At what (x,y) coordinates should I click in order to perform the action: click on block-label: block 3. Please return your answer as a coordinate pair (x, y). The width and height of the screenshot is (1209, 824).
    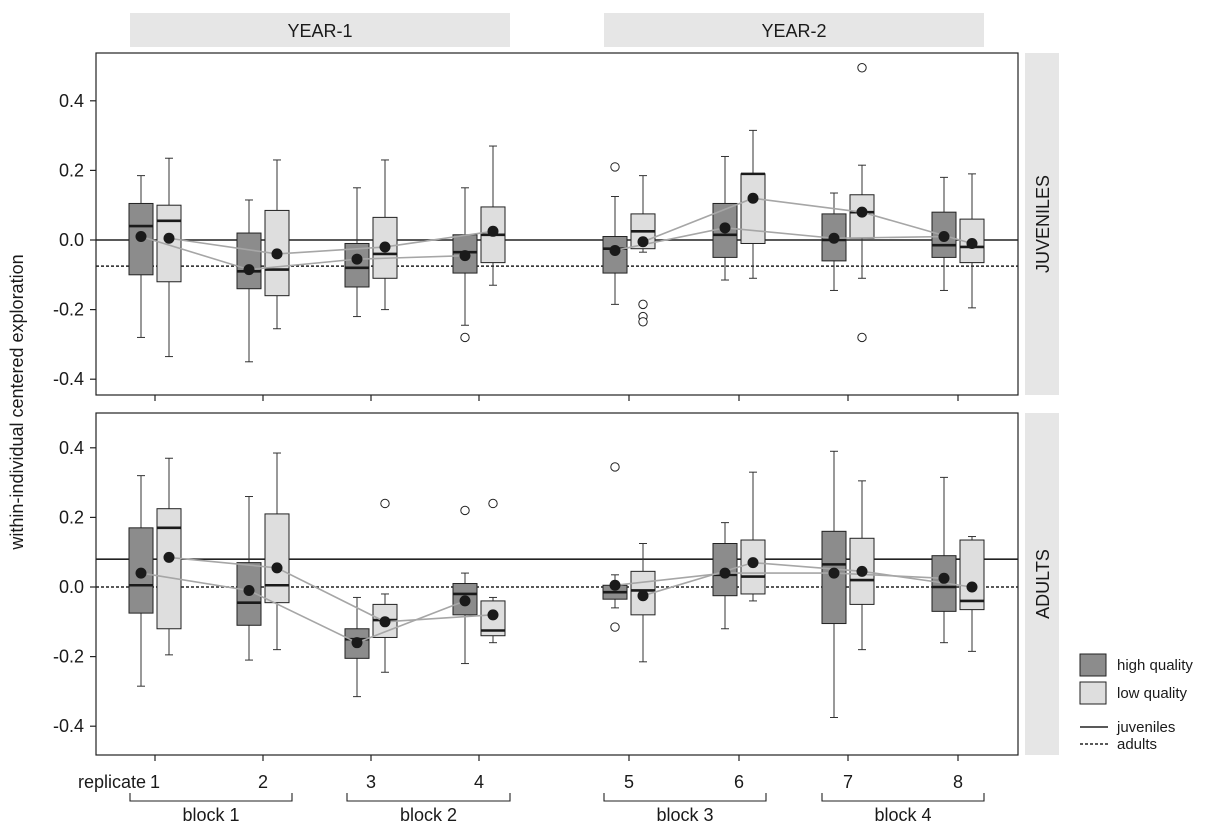
    Looking at the image, I should click on (684, 814).